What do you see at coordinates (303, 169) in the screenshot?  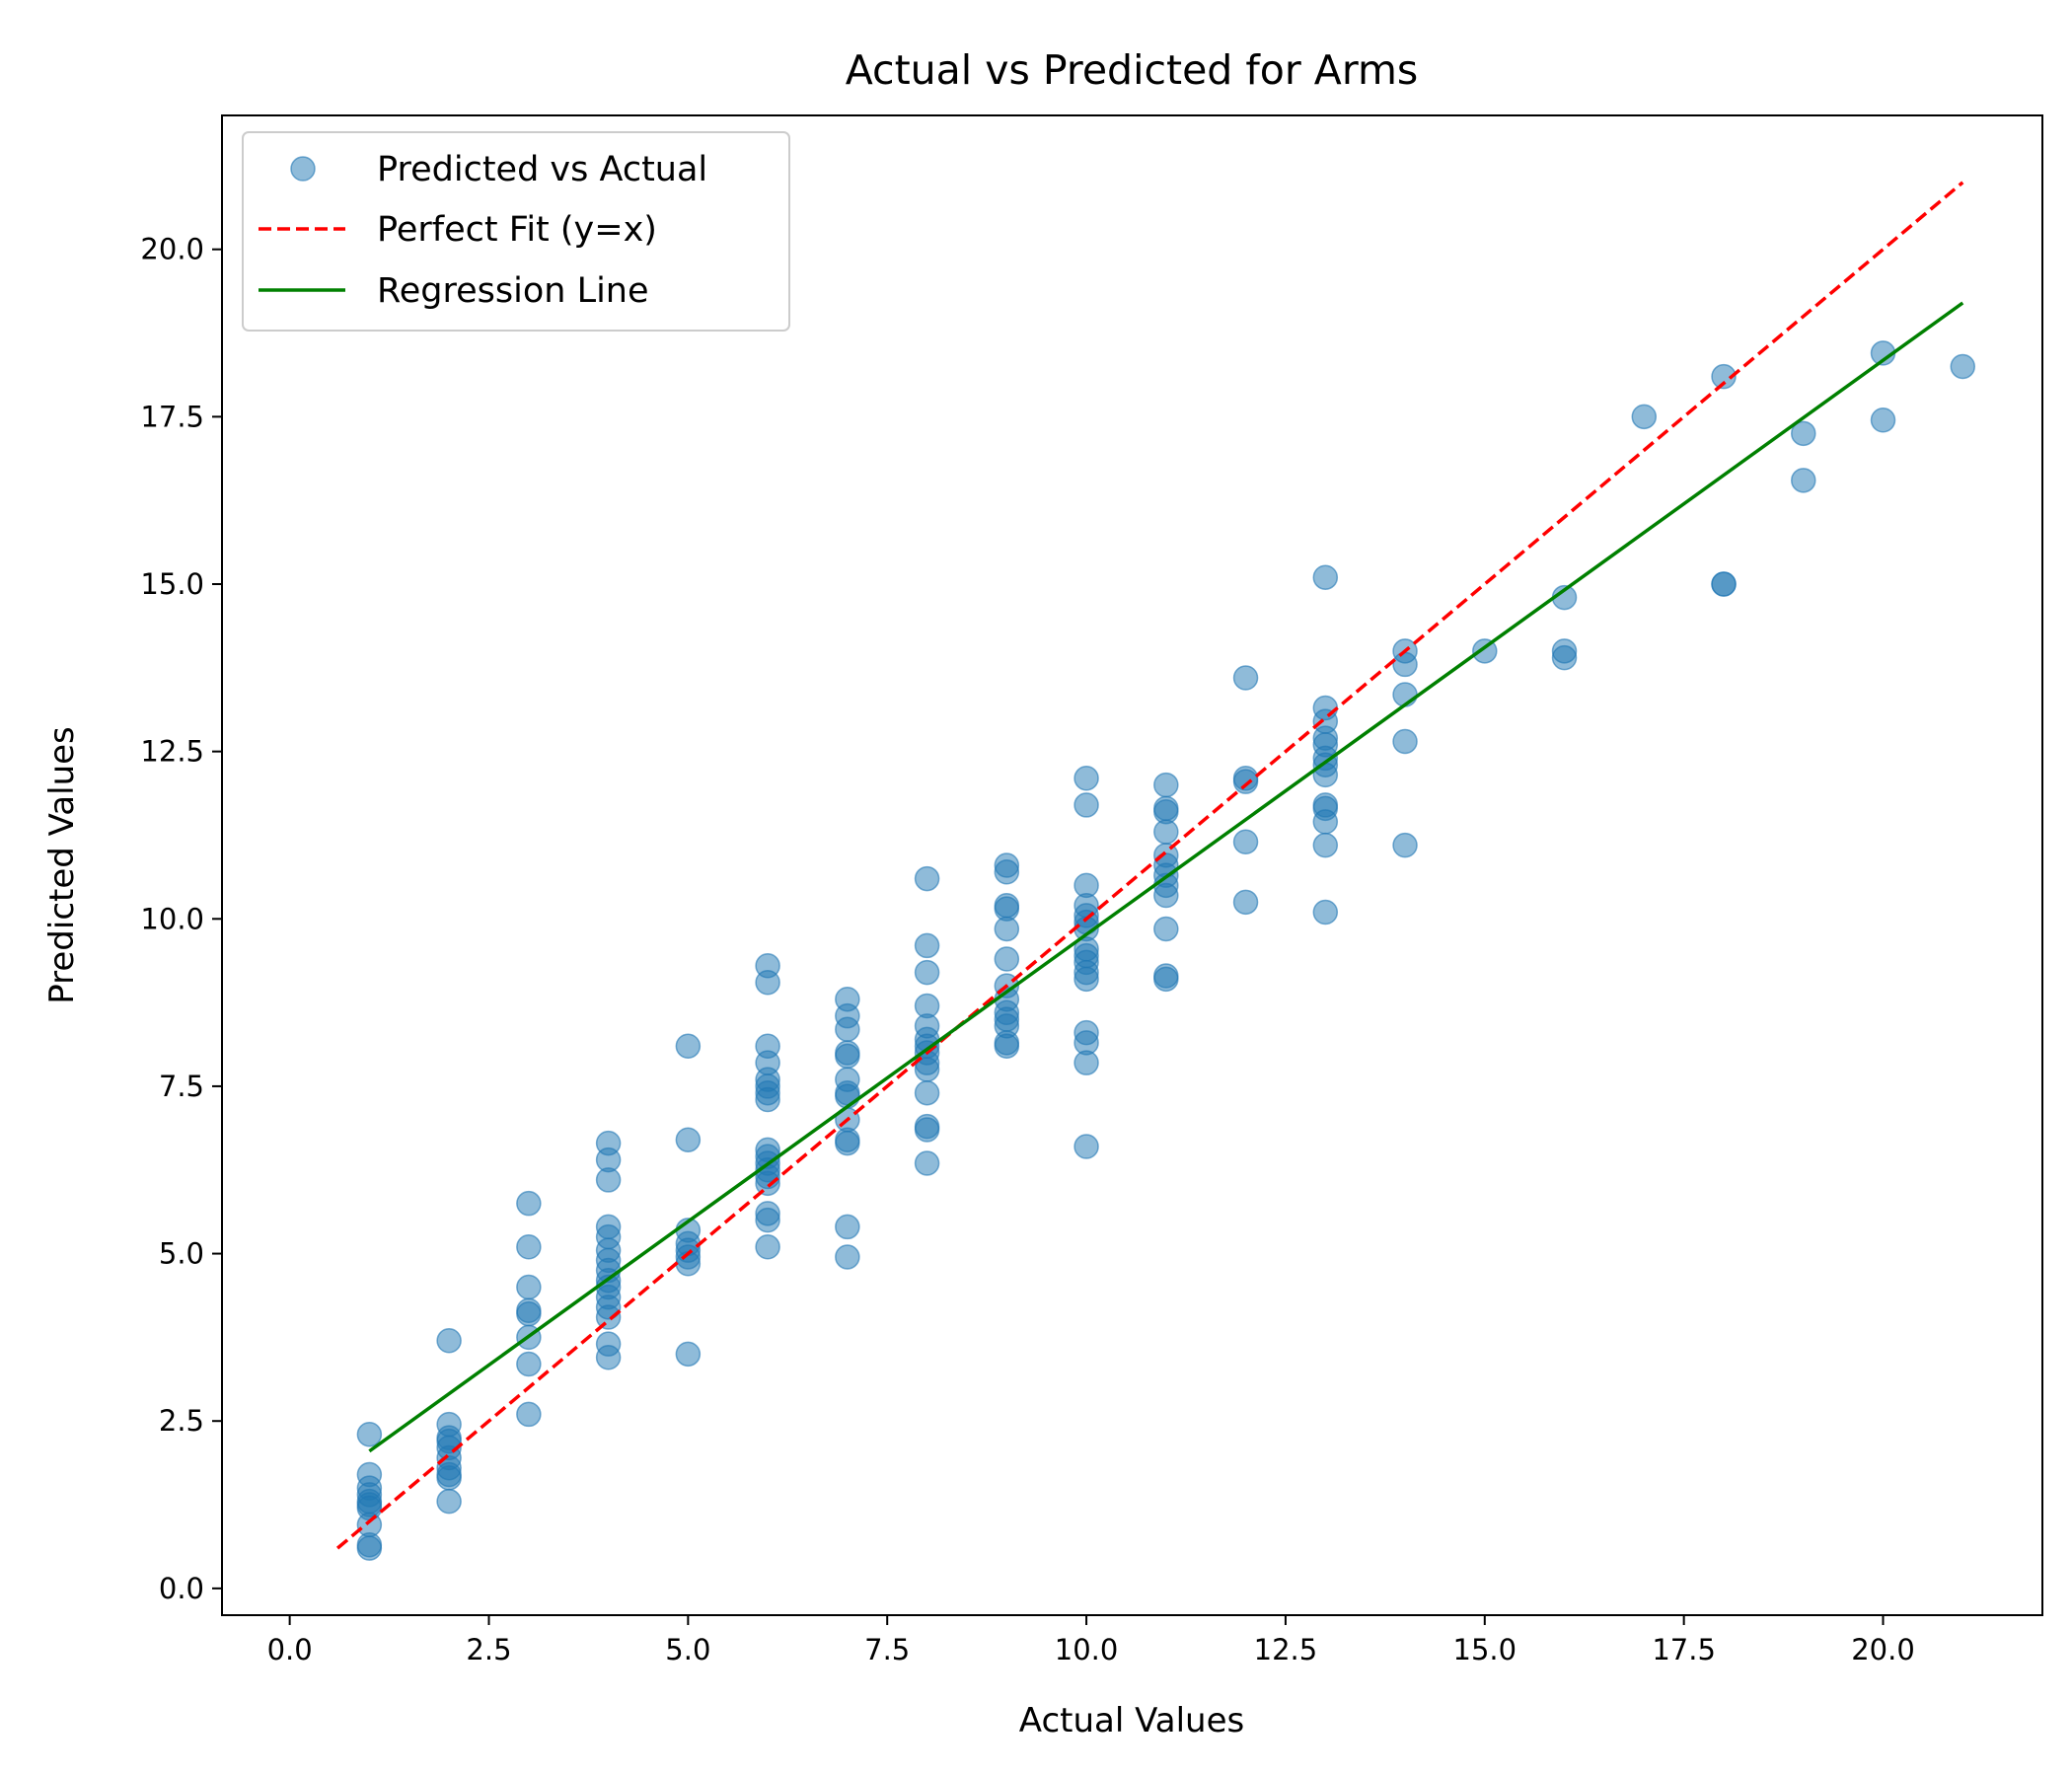 I see `legend-marker-points` at bounding box center [303, 169].